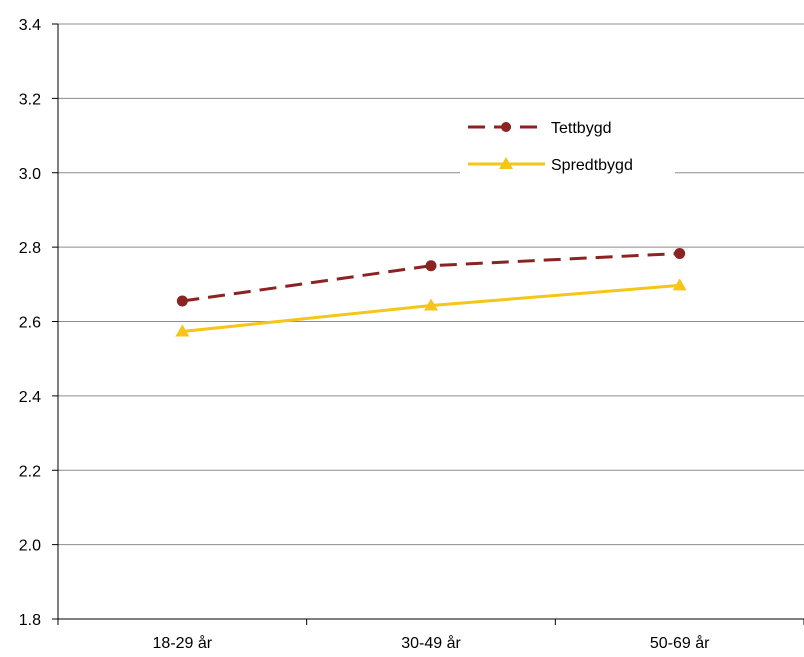 The image size is (804, 657). Describe the element at coordinates (506, 127) in the screenshot. I see `legend-marker-tettbygd` at that location.